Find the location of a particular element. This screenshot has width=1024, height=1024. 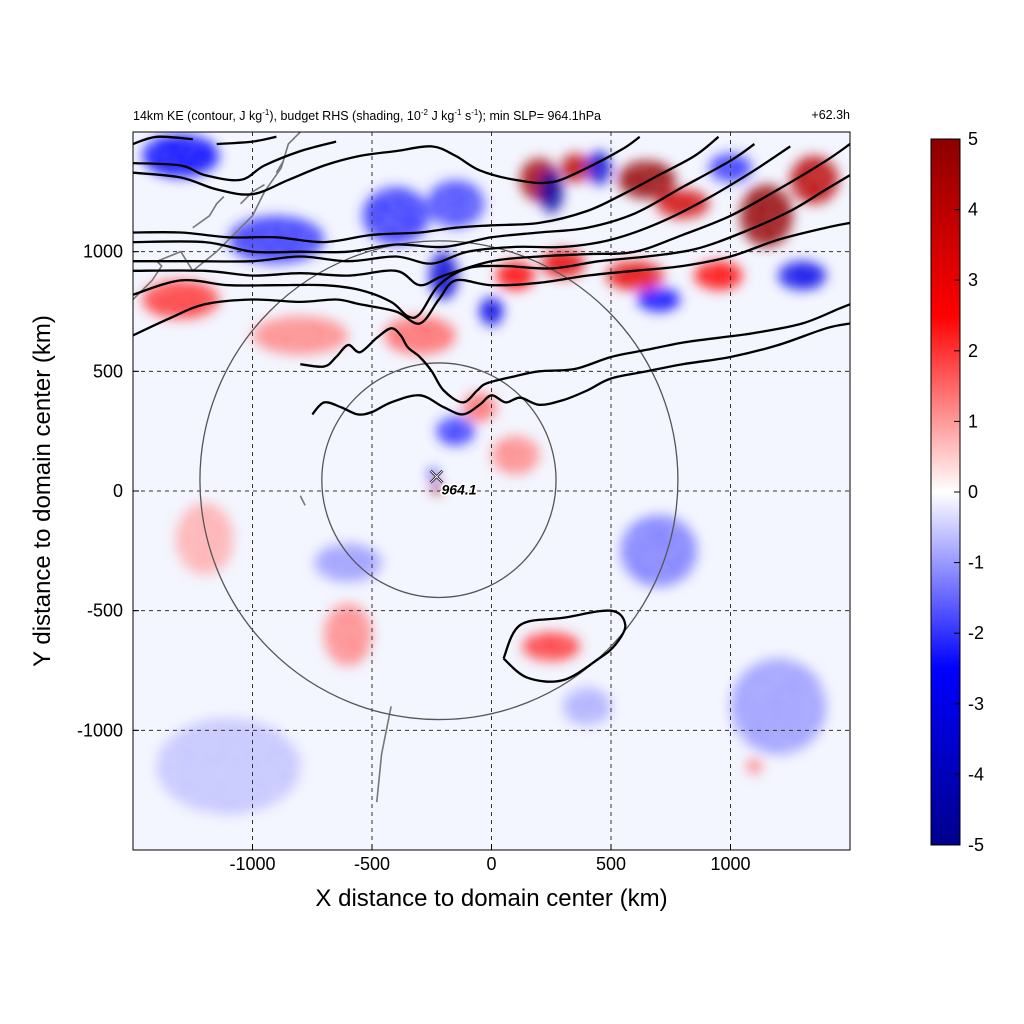

colorbar: 5 4 3 2 1 0 -1 -2 -3 -4 -5 is located at coordinates (957, 492).